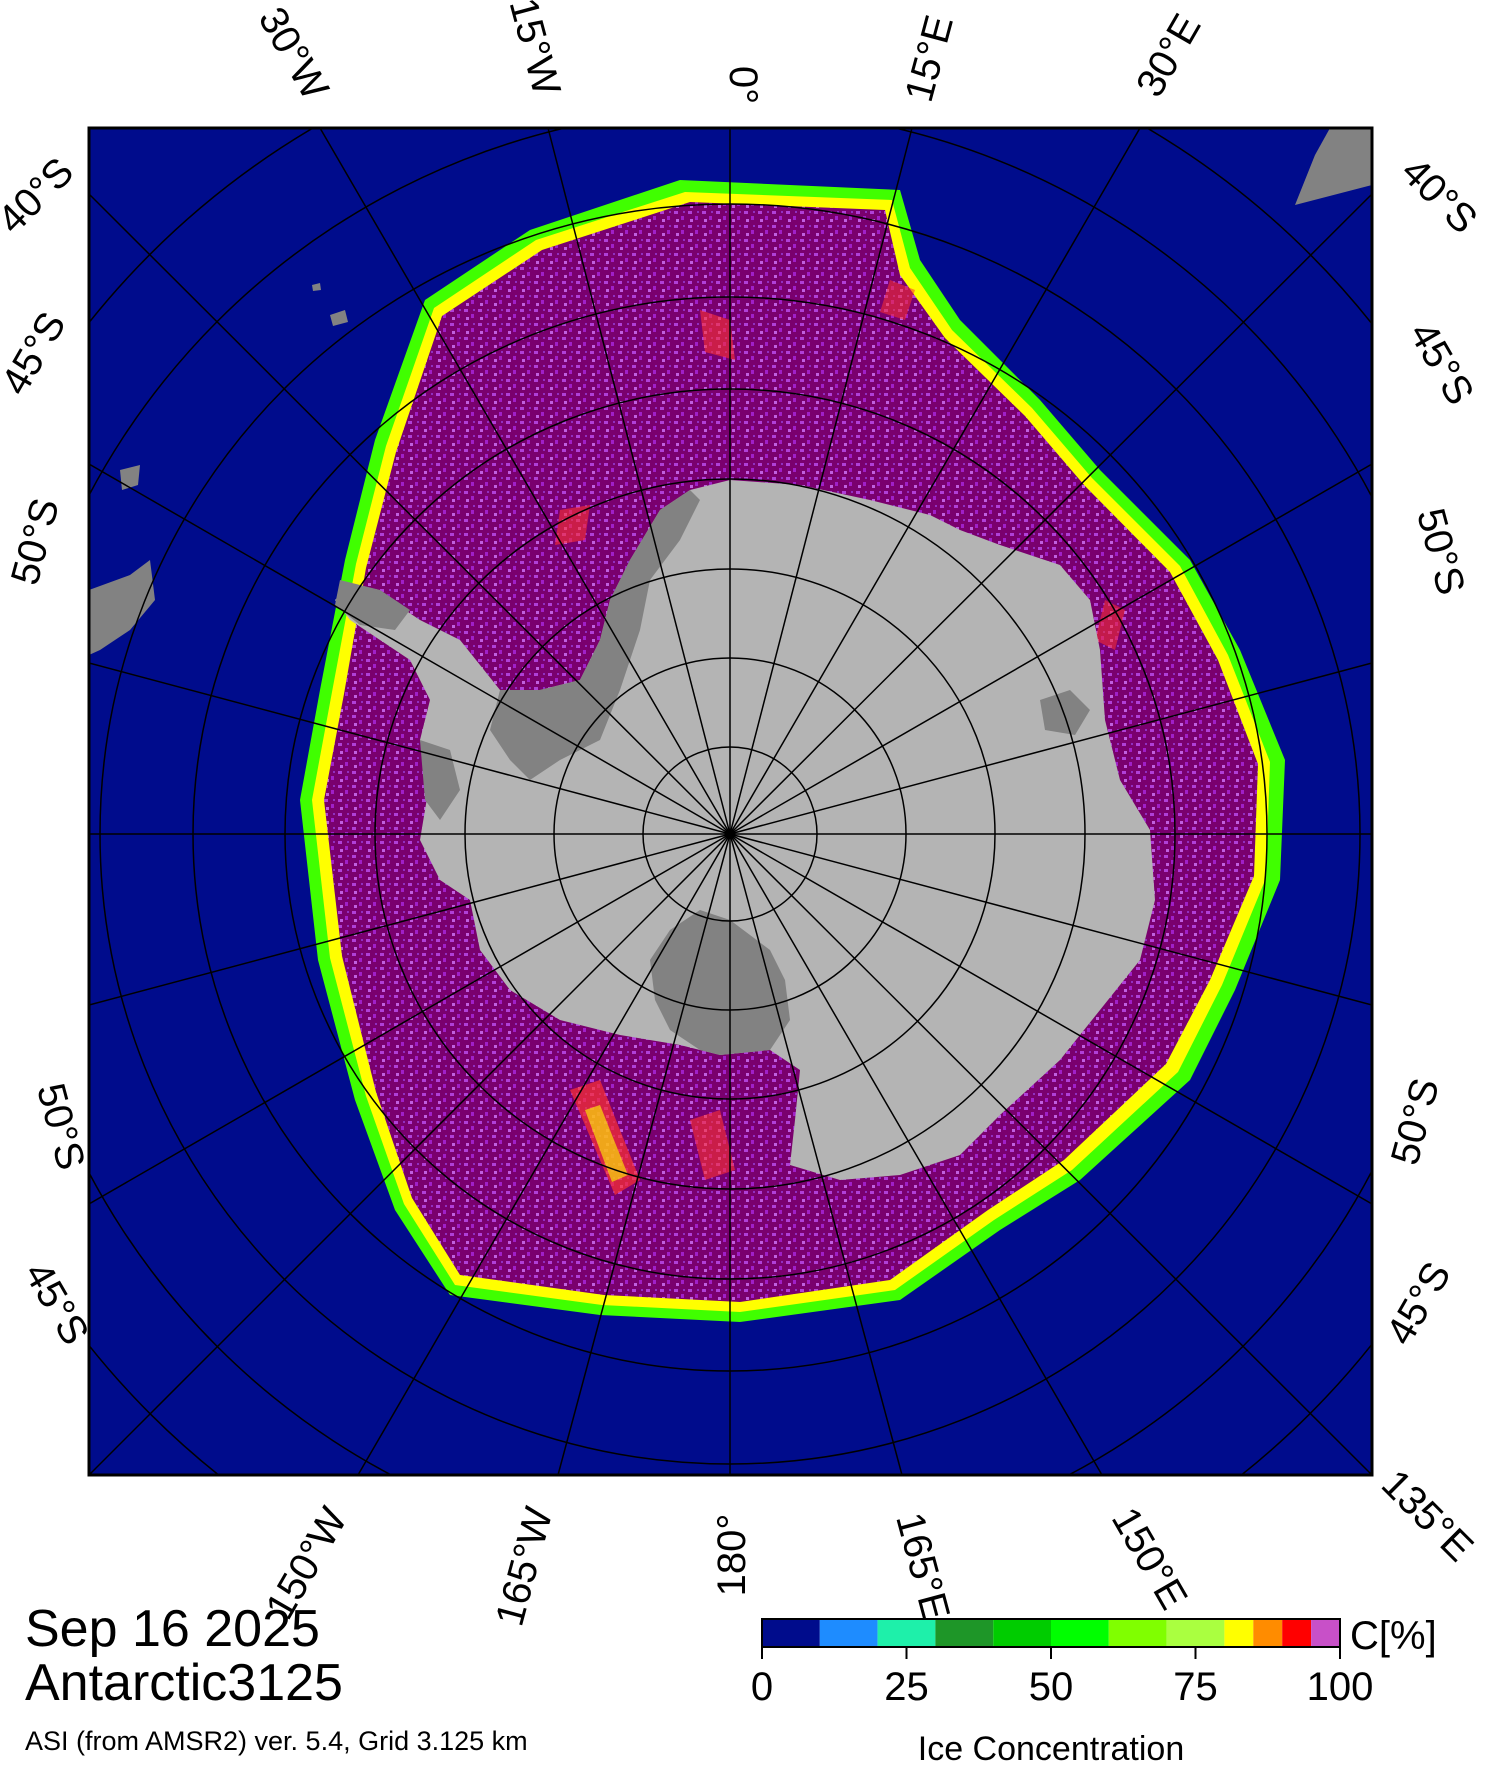  What do you see at coordinates (1149, 1558) in the screenshot?
I see `lon-label-150e: 150°E` at bounding box center [1149, 1558].